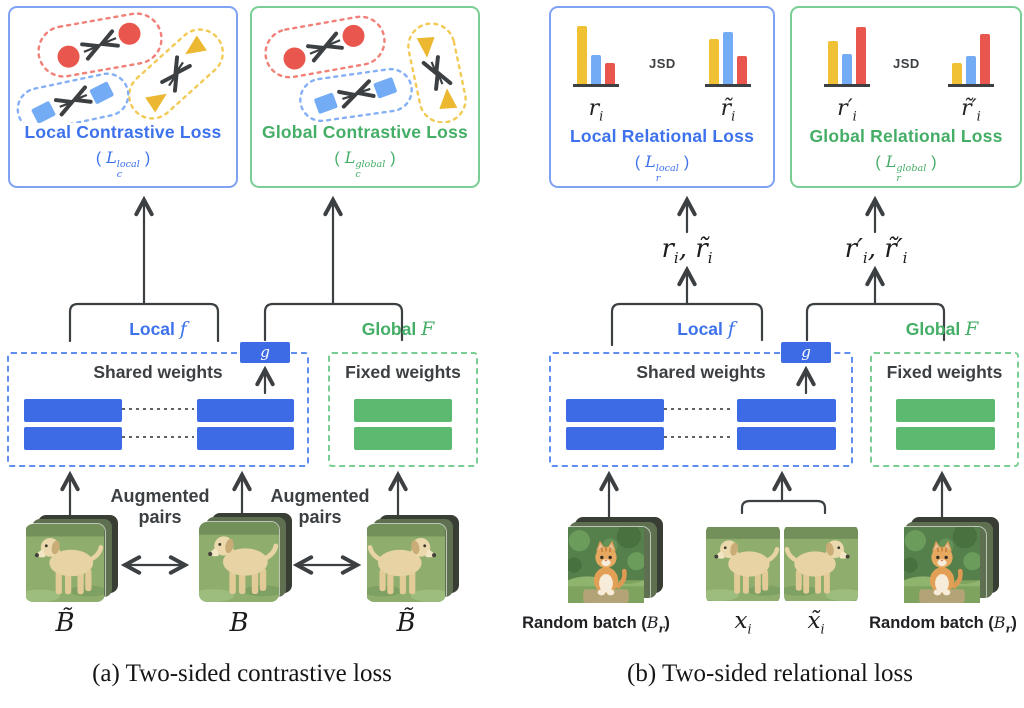 This screenshot has width=1024, height=708. I want to click on local-relational-loss-title: Local Relational Loss, so click(662, 136).